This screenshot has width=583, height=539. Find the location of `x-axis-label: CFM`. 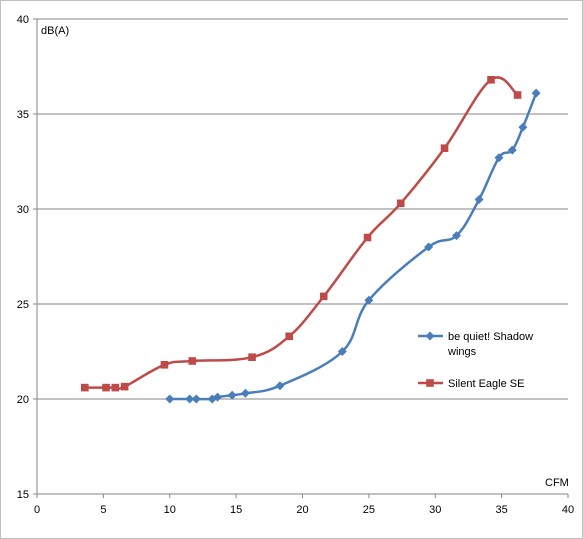

x-axis-label: CFM is located at coordinates (557, 483).